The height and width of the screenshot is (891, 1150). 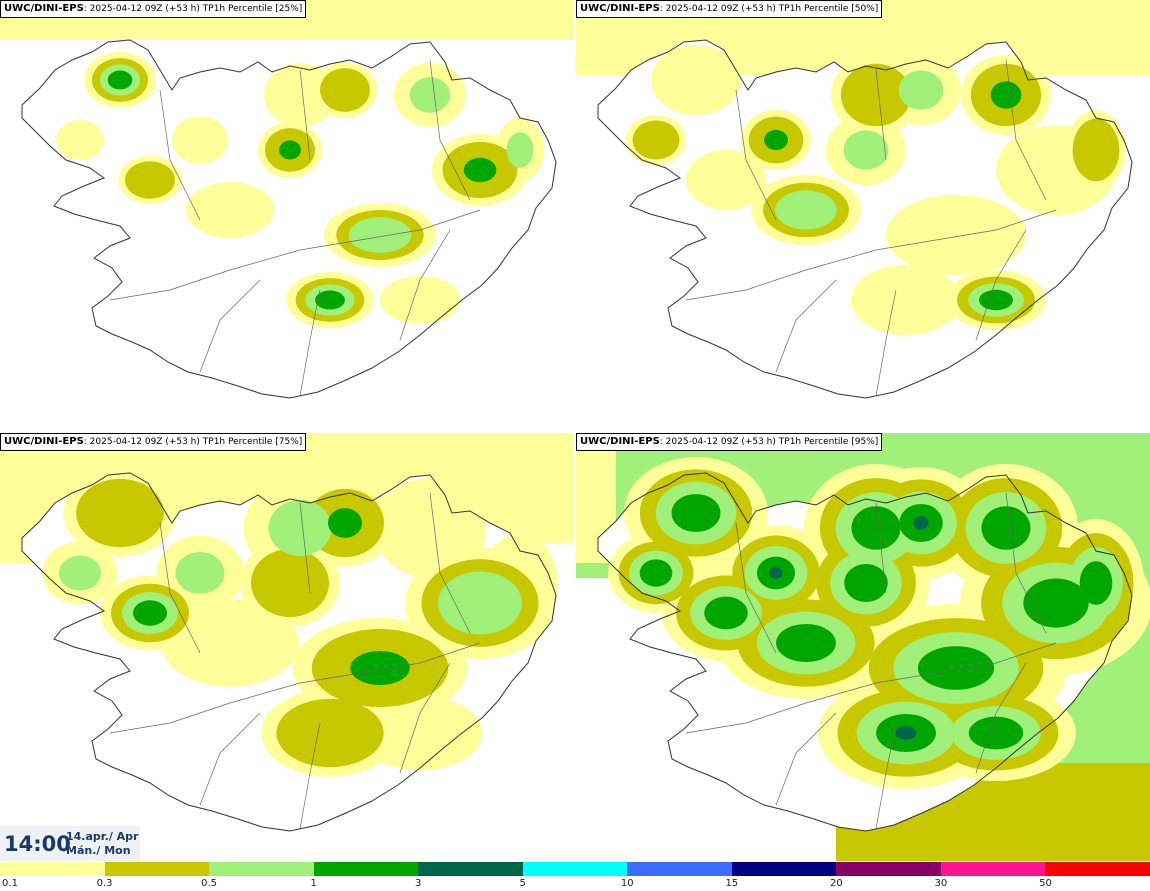 I want to click on legend-label: 3, so click(x=418, y=883).